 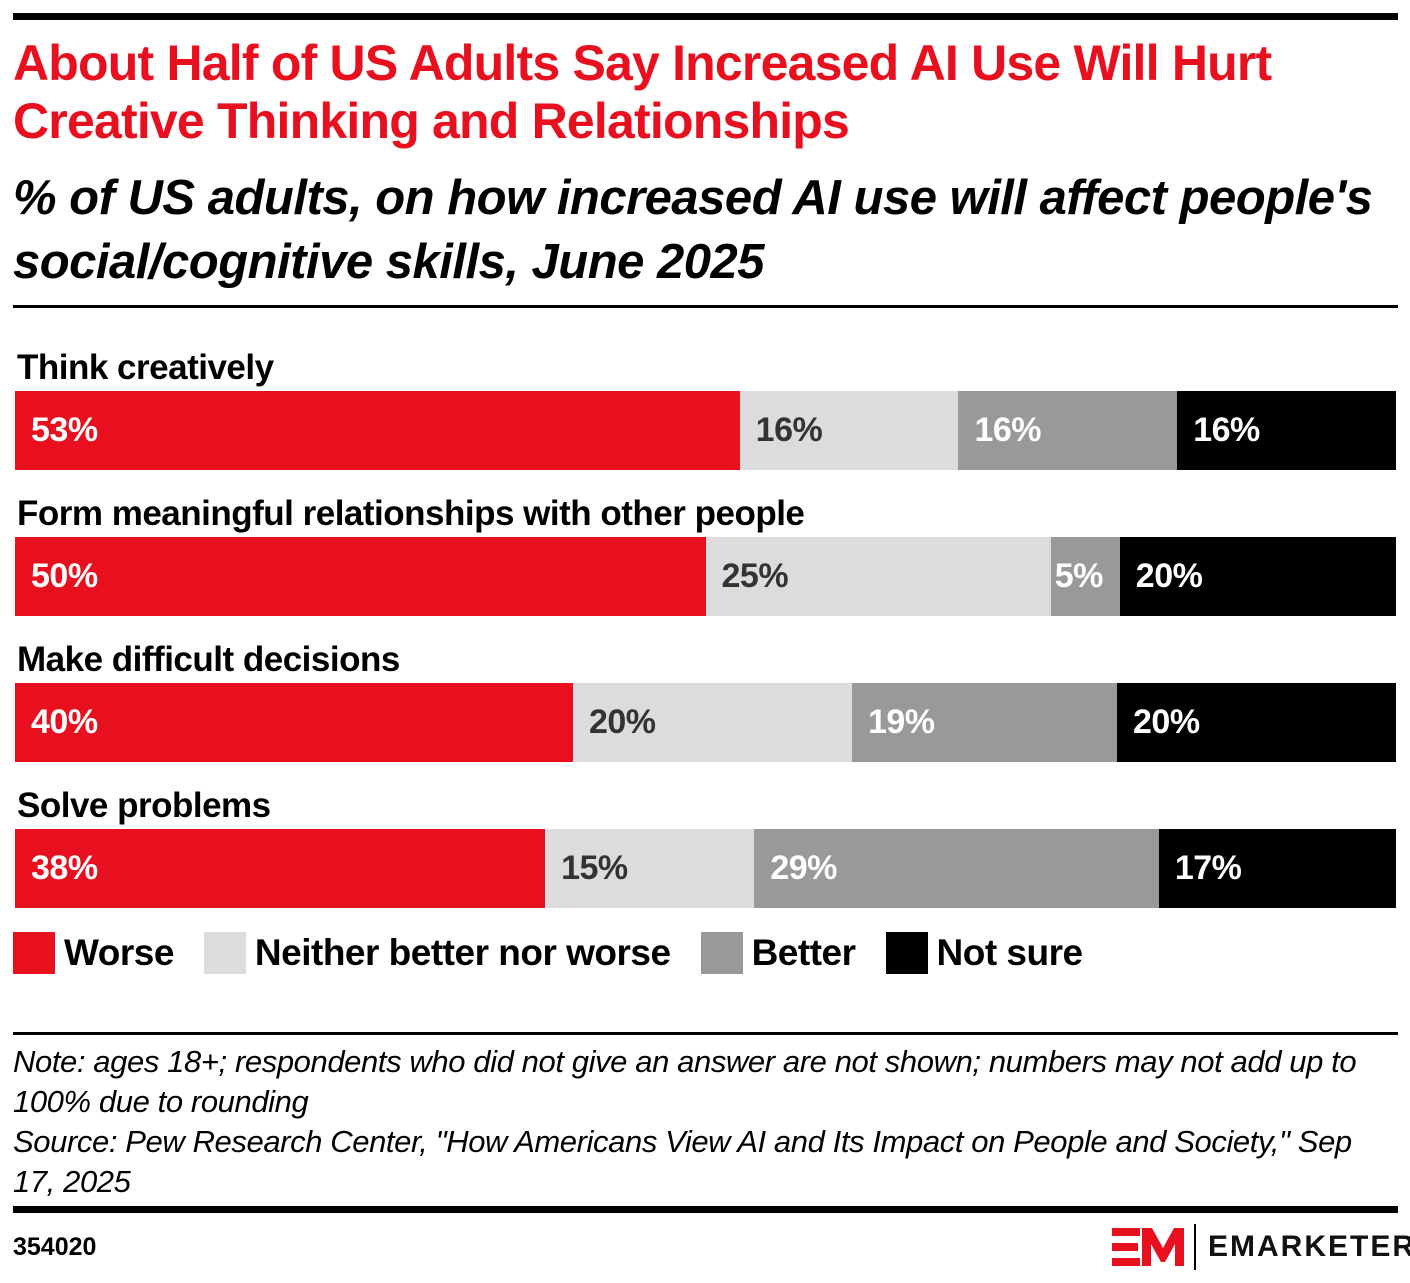 What do you see at coordinates (64, 868) in the screenshot?
I see `data-label: 38%` at bounding box center [64, 868].